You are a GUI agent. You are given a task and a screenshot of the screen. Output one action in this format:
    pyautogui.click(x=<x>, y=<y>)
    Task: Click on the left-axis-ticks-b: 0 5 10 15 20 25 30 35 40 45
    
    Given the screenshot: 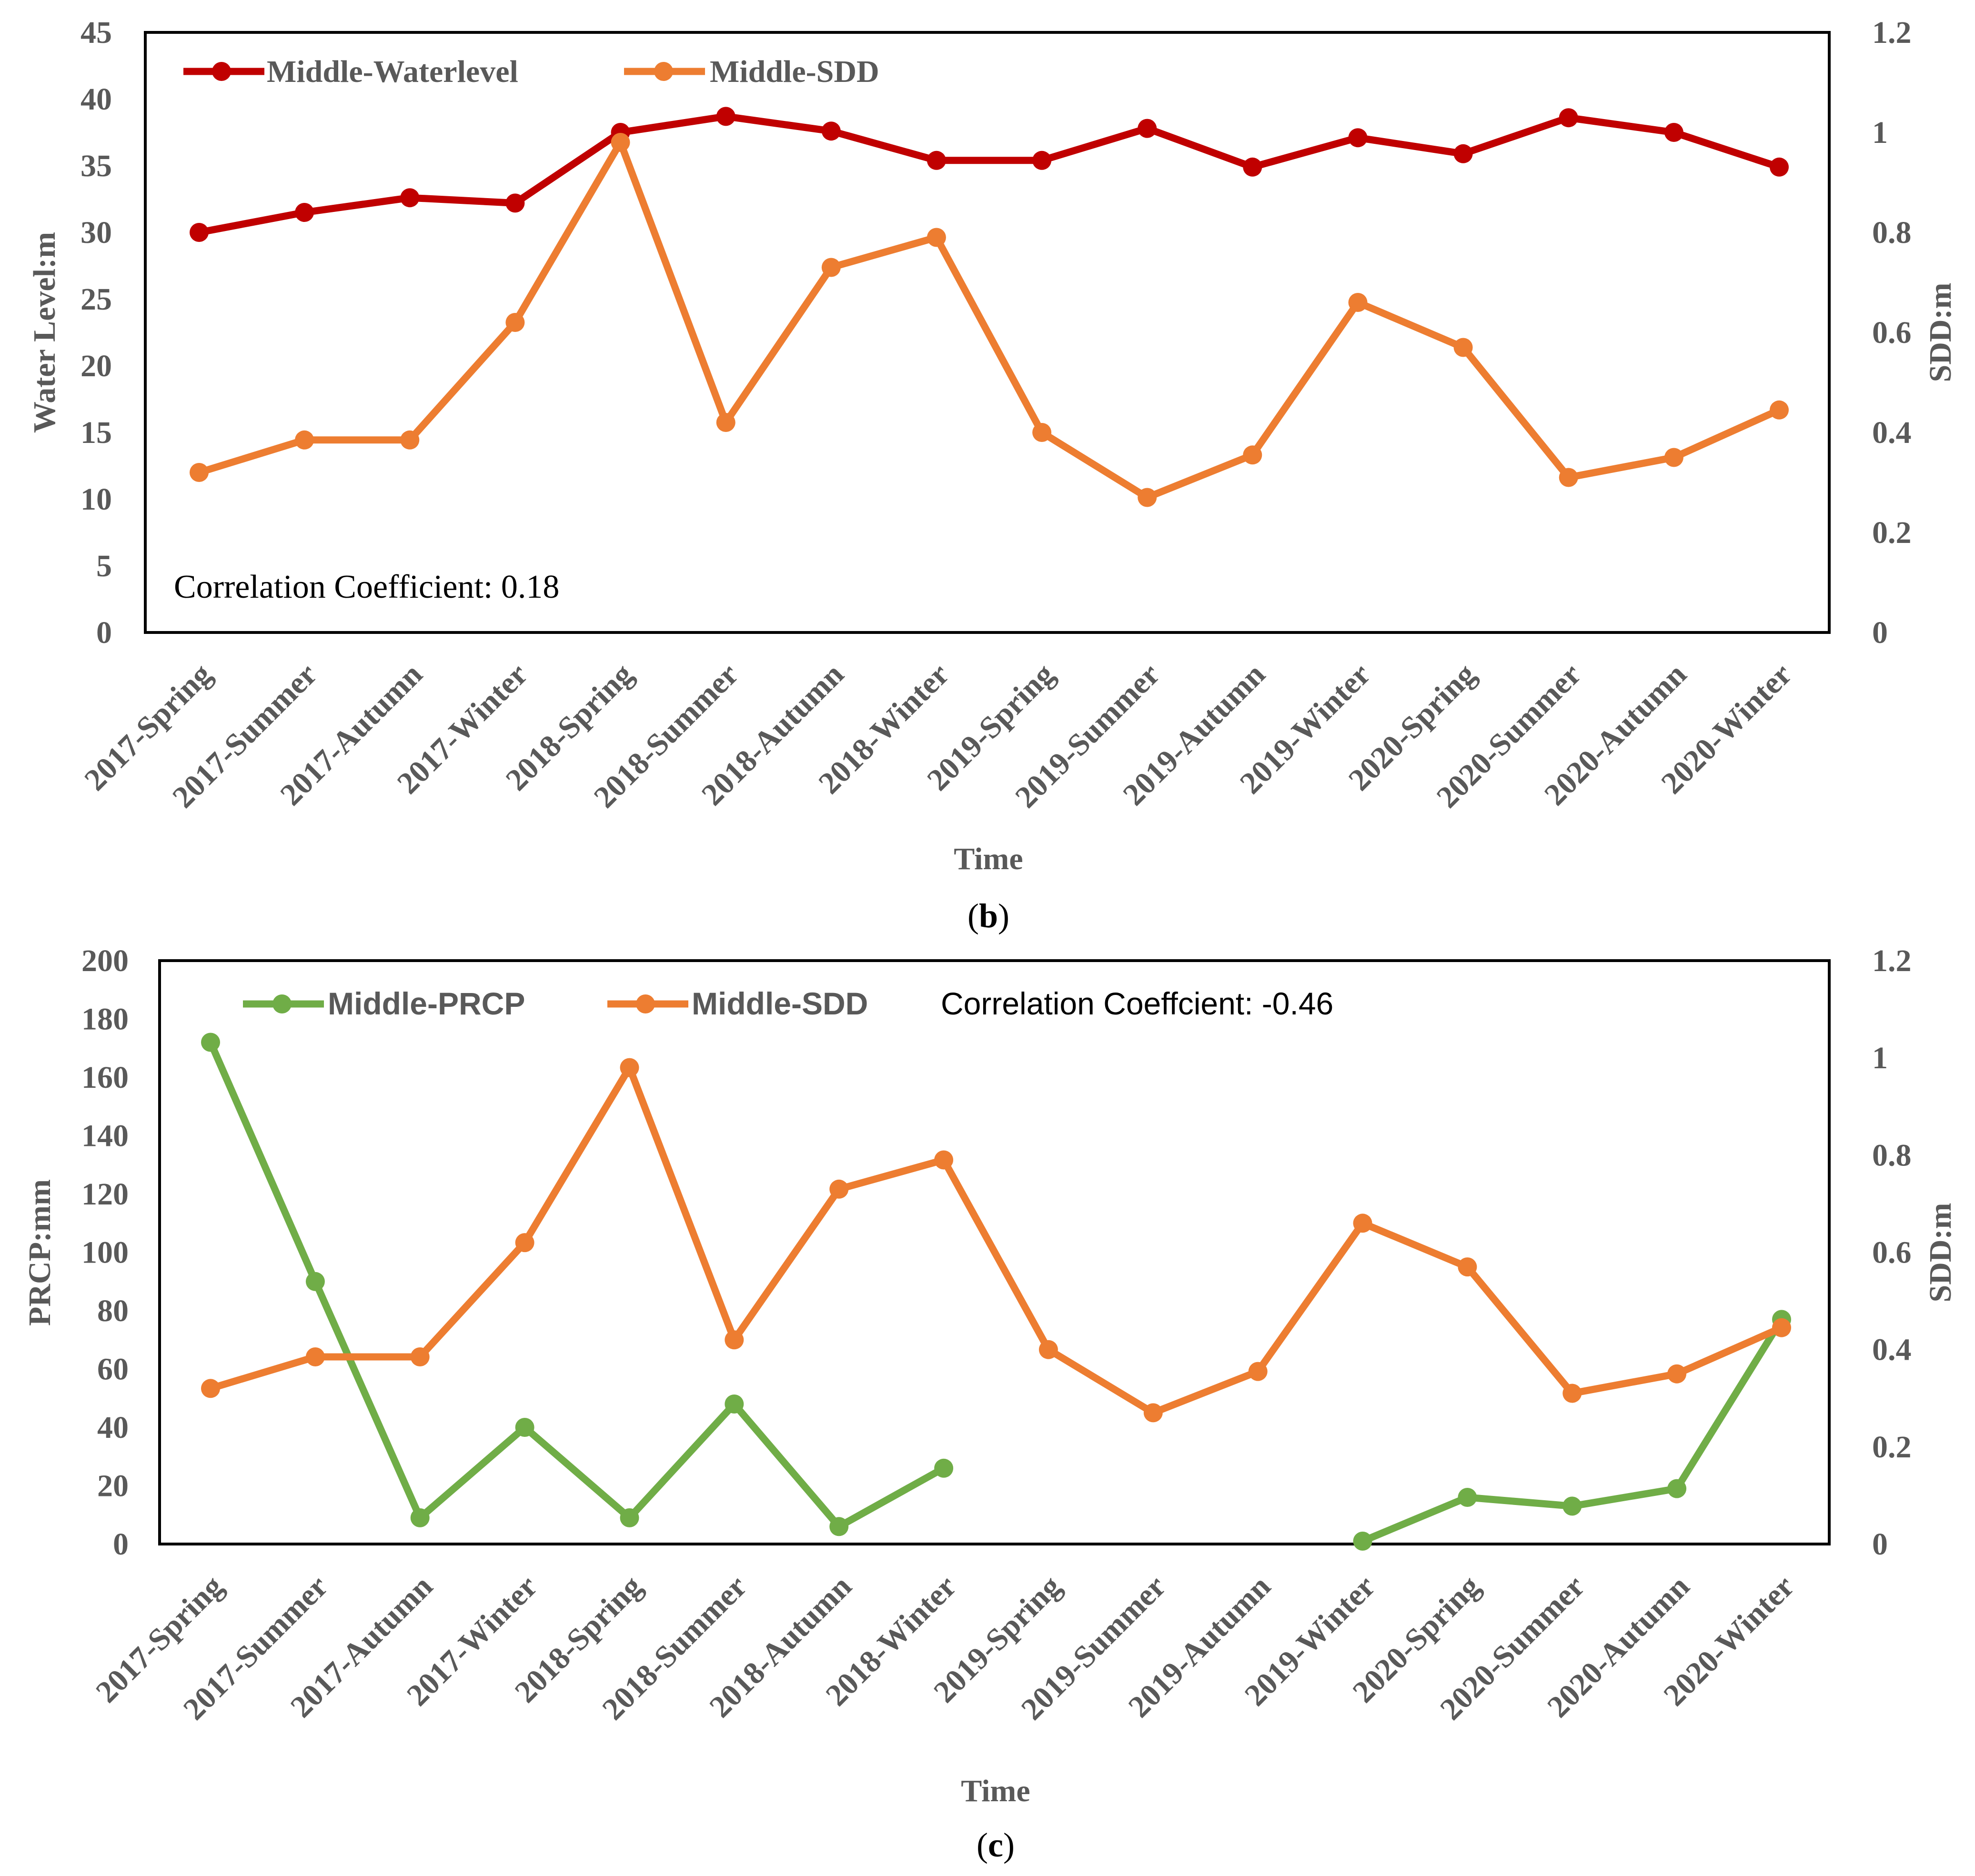 What is the action you would take?
    pyautogui.click(x=96, y=332)
    